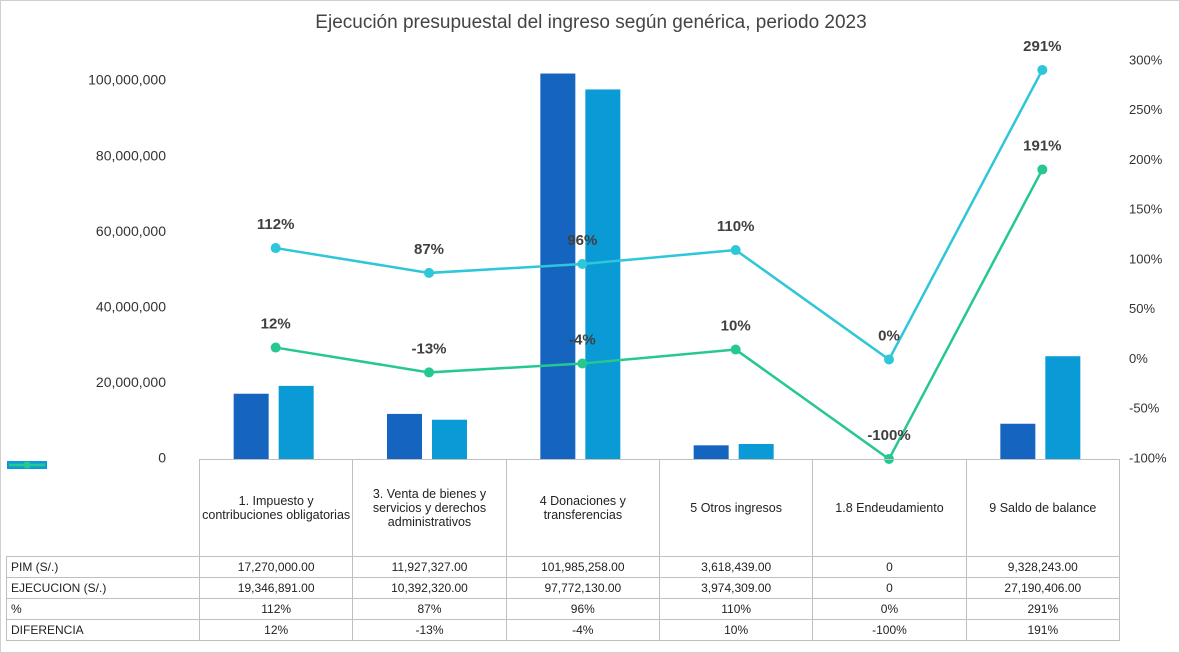 The height and width of the screenshot is (653, 1180). Describe the element at coordinates (1042, 588) in the screenshot. I see `table-cell: 27,190,406.00` at that location.